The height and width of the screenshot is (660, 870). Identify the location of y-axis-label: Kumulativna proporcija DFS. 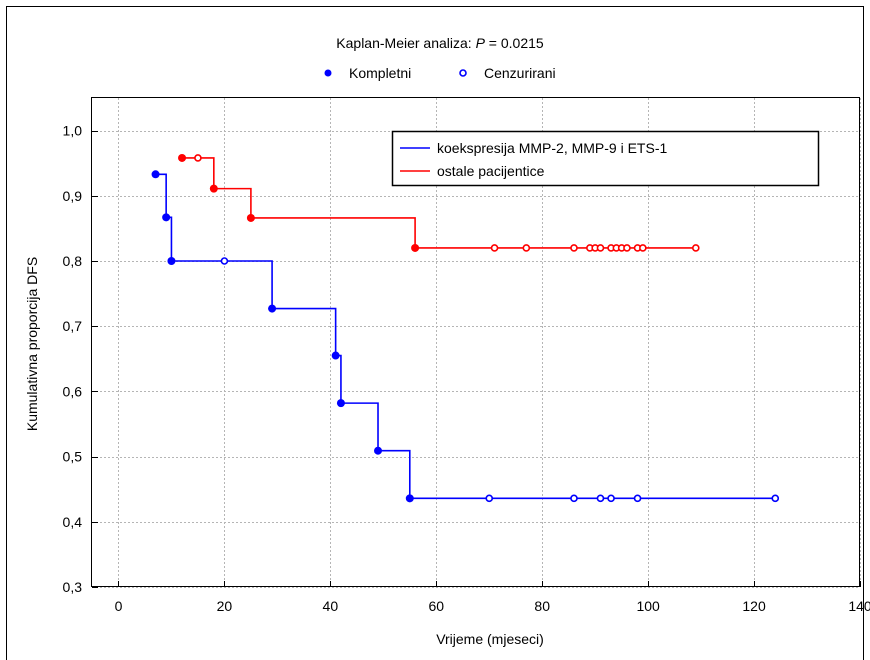
(32, 344).